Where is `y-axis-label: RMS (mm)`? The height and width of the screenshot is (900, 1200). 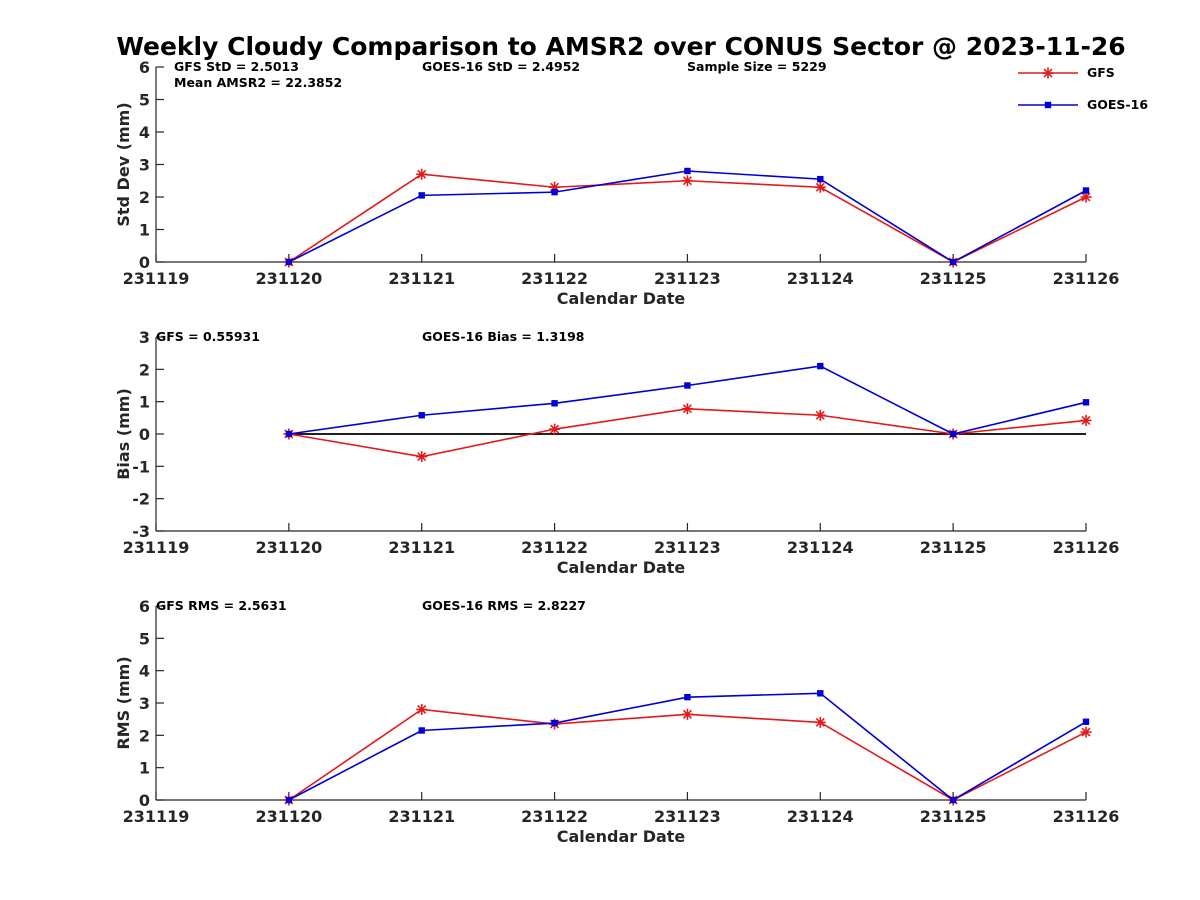
y-axis-label: RMS (mm) is located at coordinates (123, 702).